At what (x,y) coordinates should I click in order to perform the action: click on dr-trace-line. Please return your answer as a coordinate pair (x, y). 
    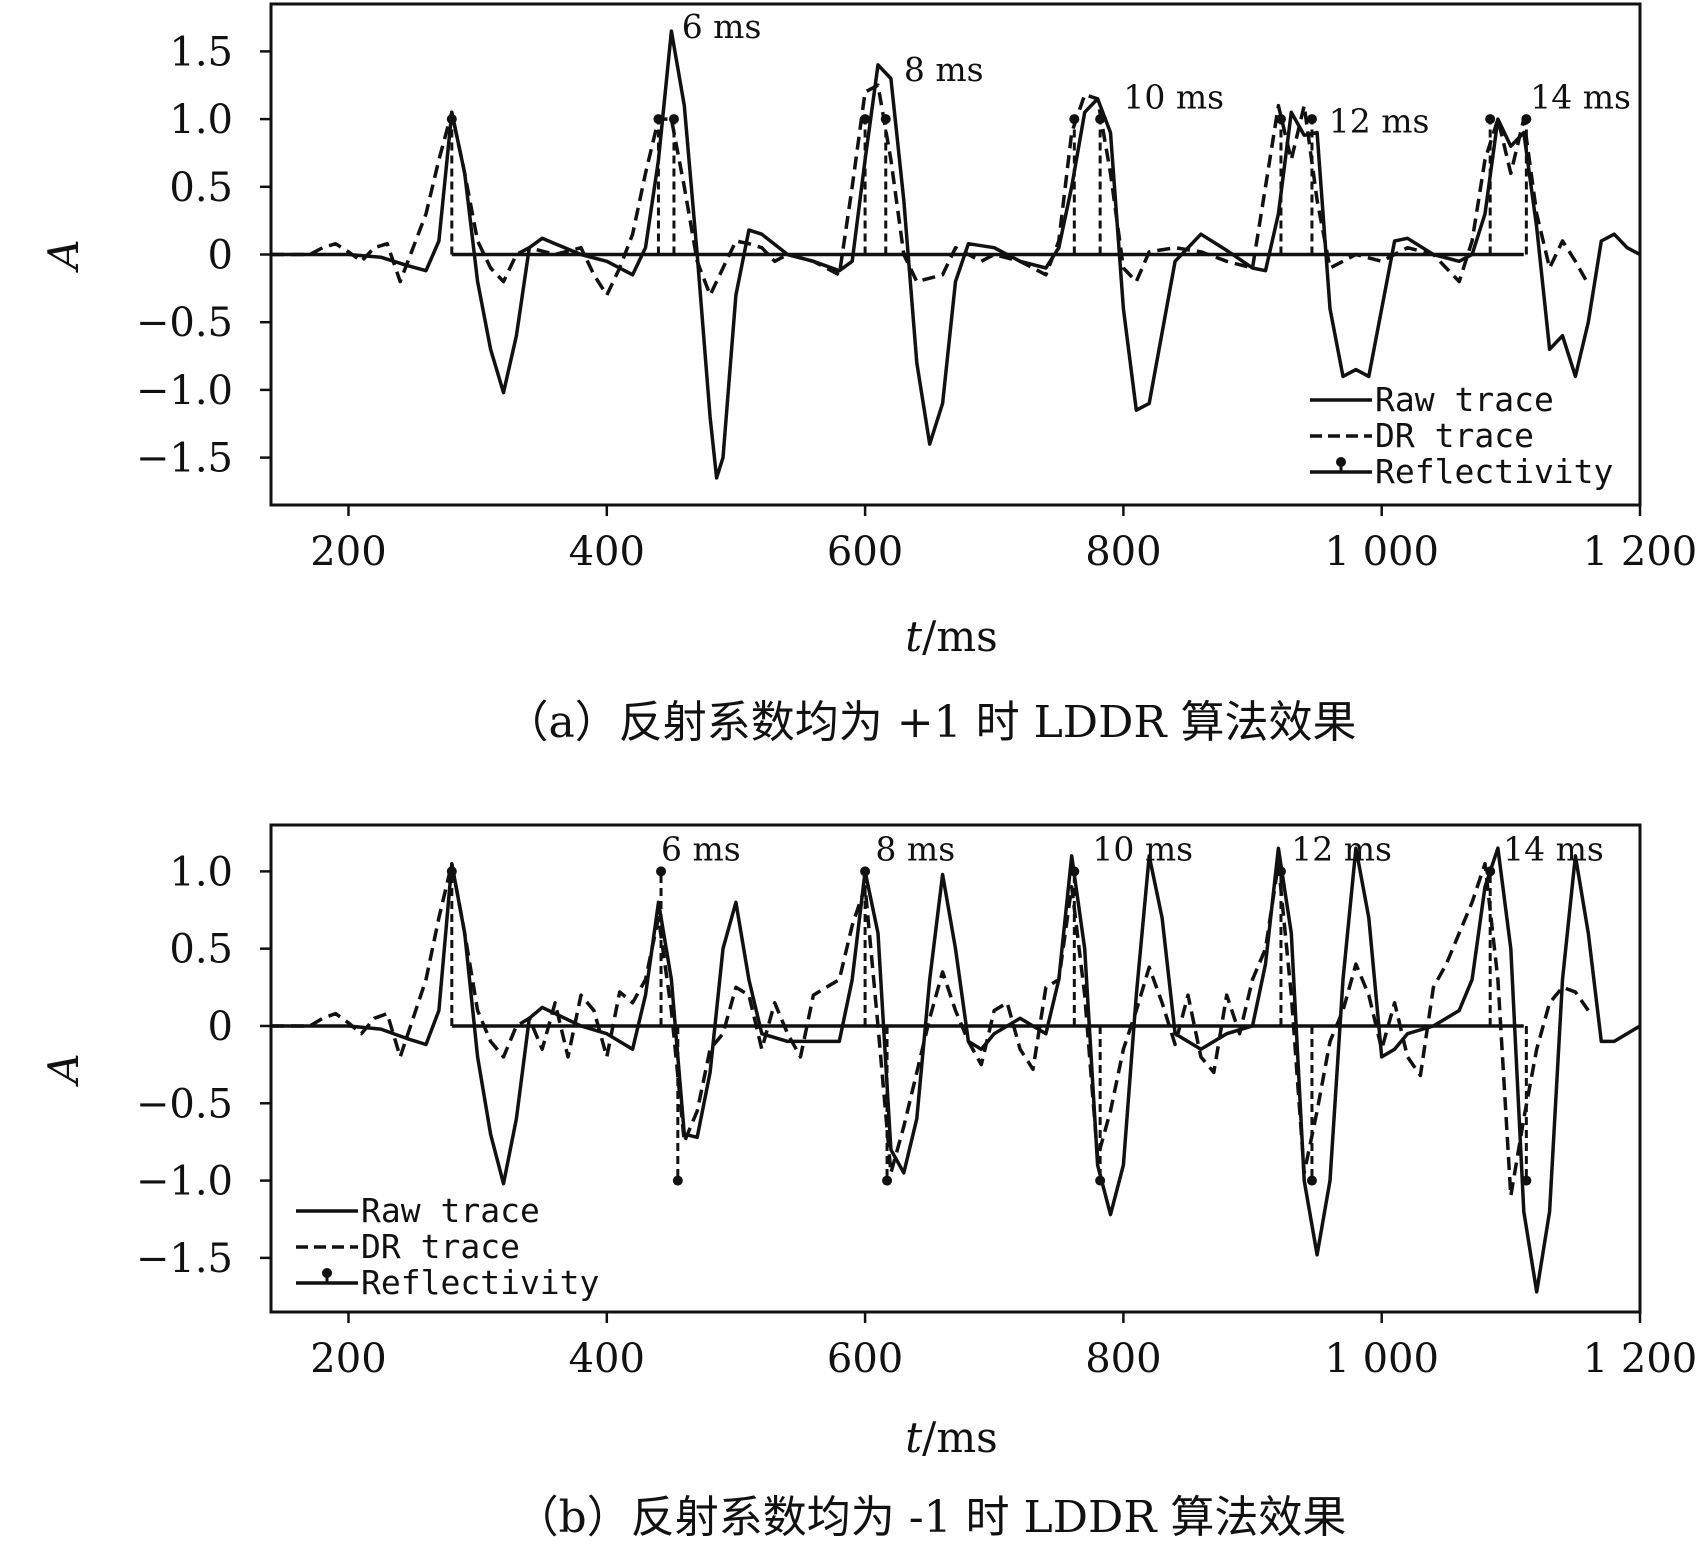
    Looking at the image, I should click on (930, 190).